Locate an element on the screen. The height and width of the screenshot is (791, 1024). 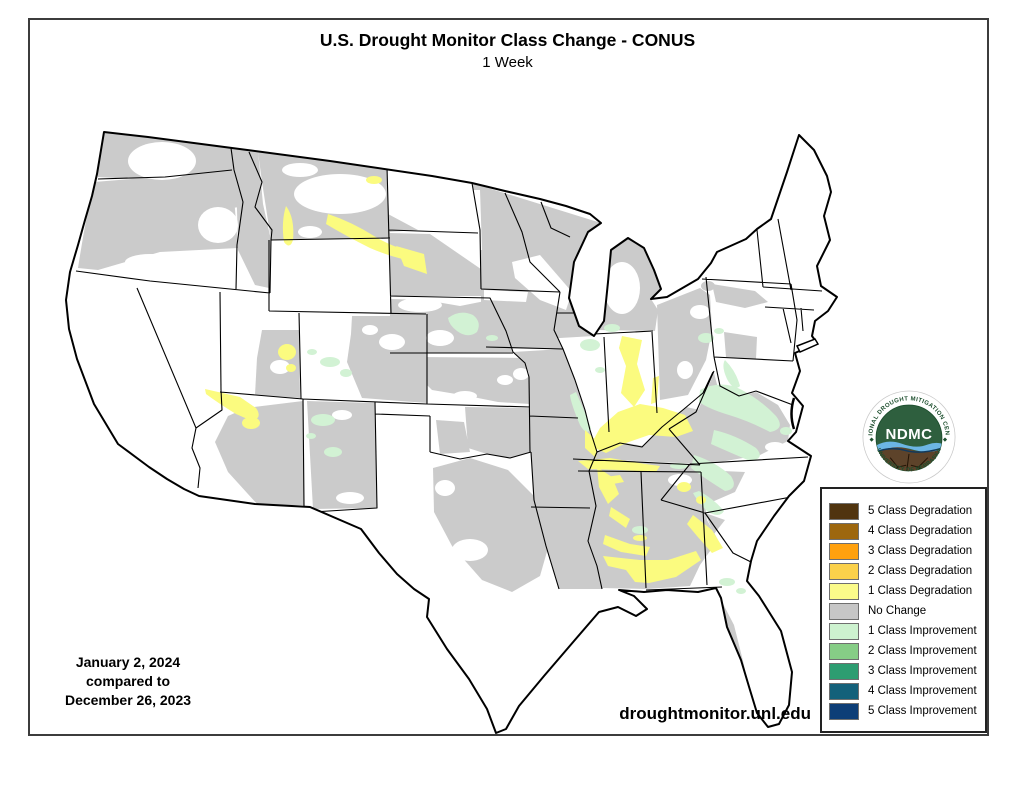
legend-label: 4 Class Degradation is located at coordinates (920, 531).